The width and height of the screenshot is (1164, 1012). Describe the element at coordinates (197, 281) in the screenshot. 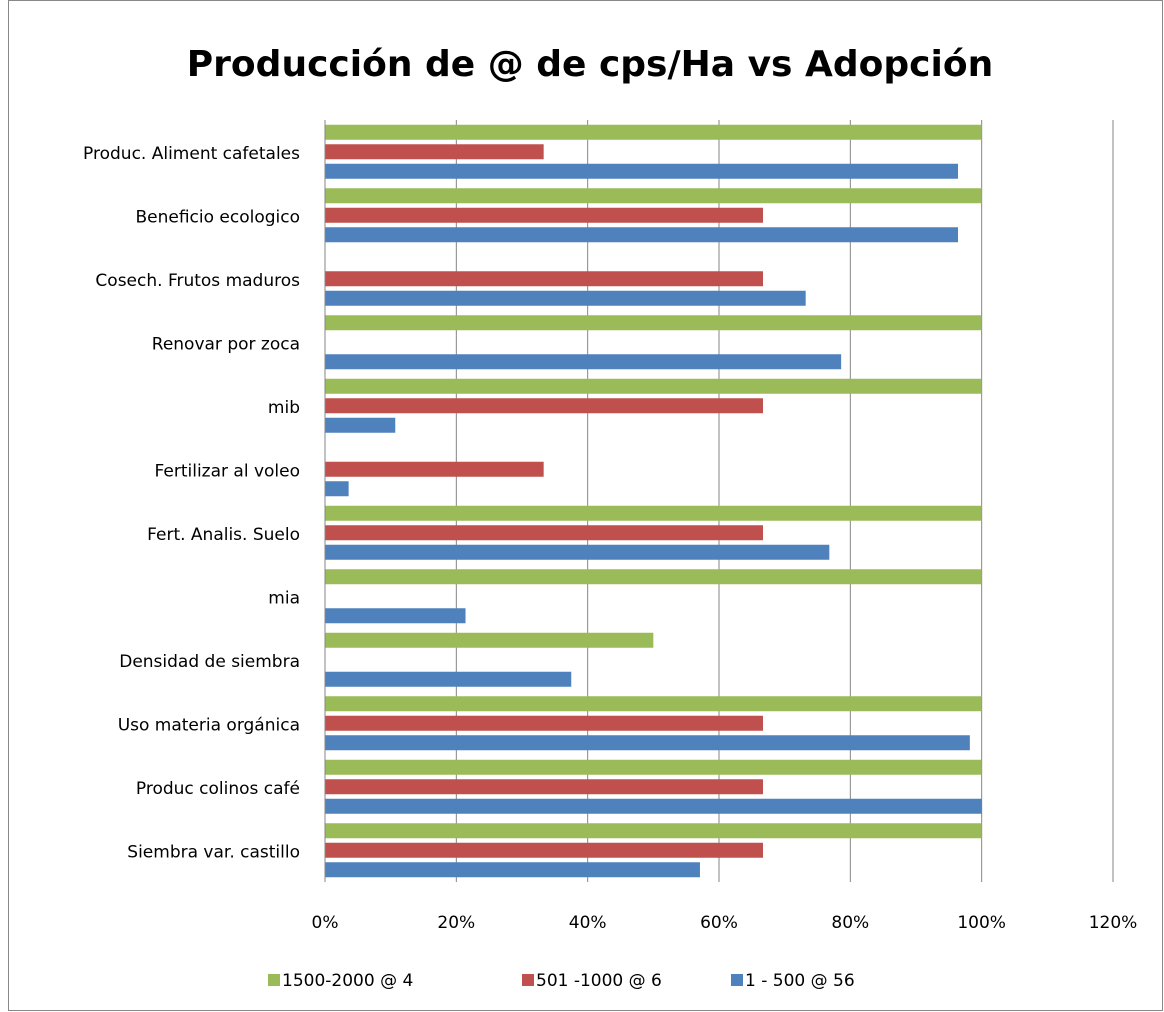

I see `y-tick-label: Cosech. Frutos maduros` at that location.